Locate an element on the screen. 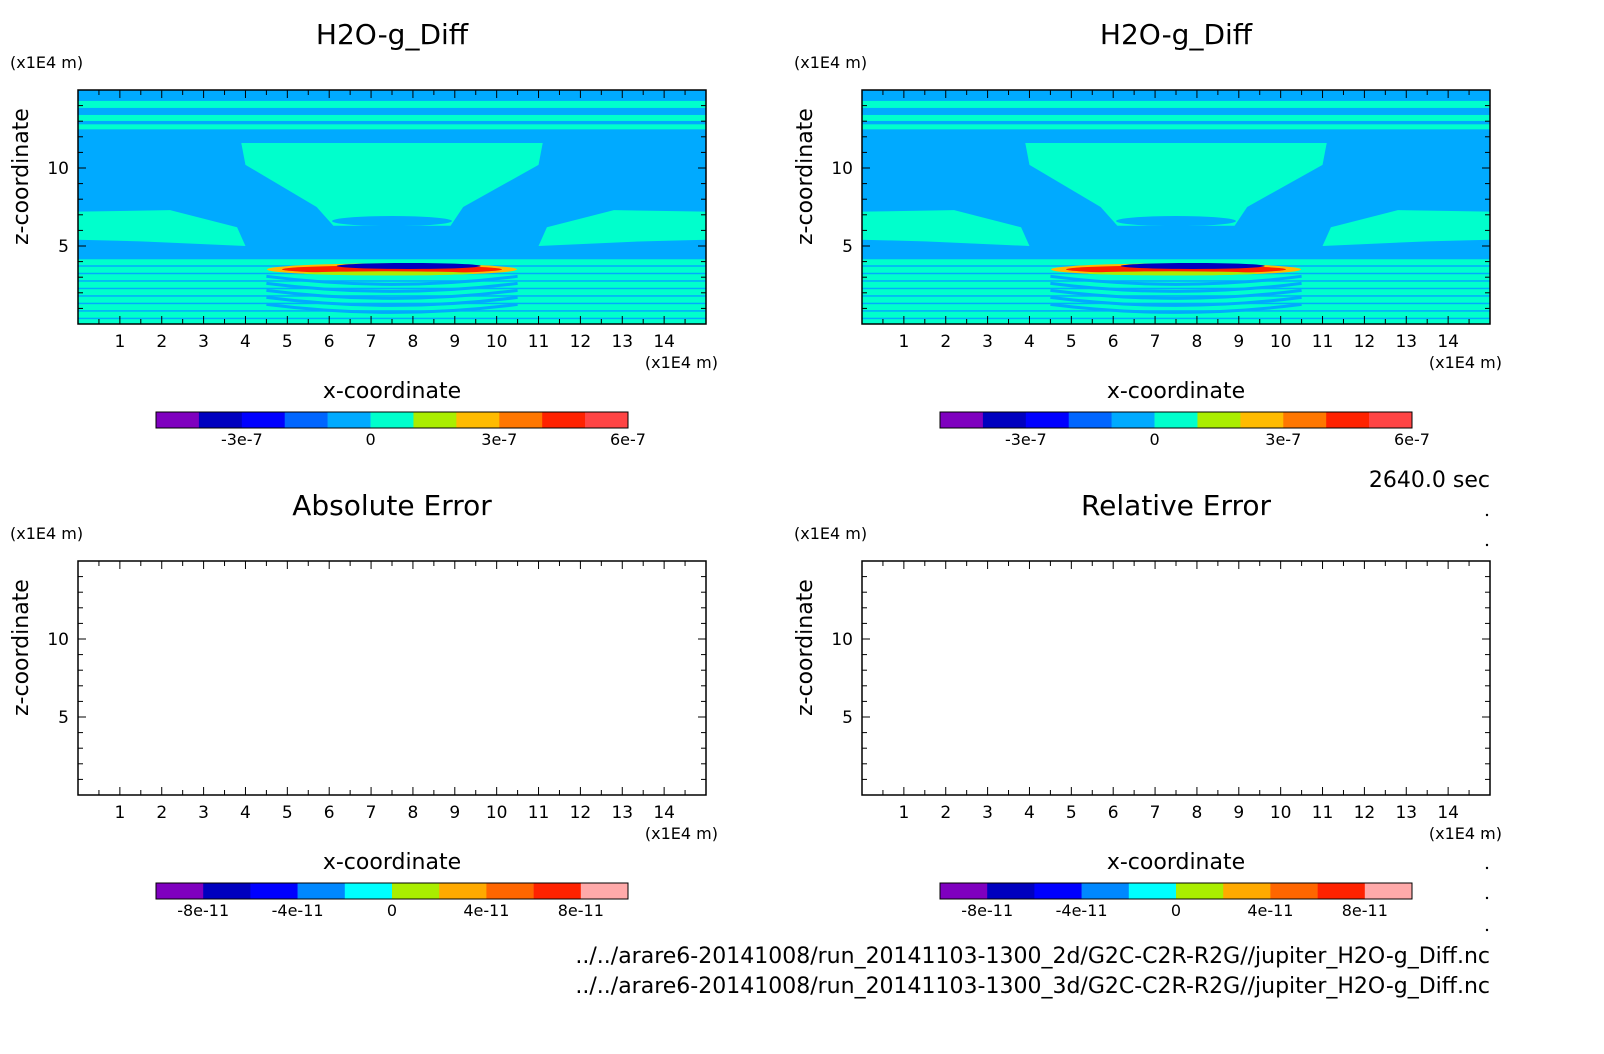  left-lobe is located at coordinates (946, 228).